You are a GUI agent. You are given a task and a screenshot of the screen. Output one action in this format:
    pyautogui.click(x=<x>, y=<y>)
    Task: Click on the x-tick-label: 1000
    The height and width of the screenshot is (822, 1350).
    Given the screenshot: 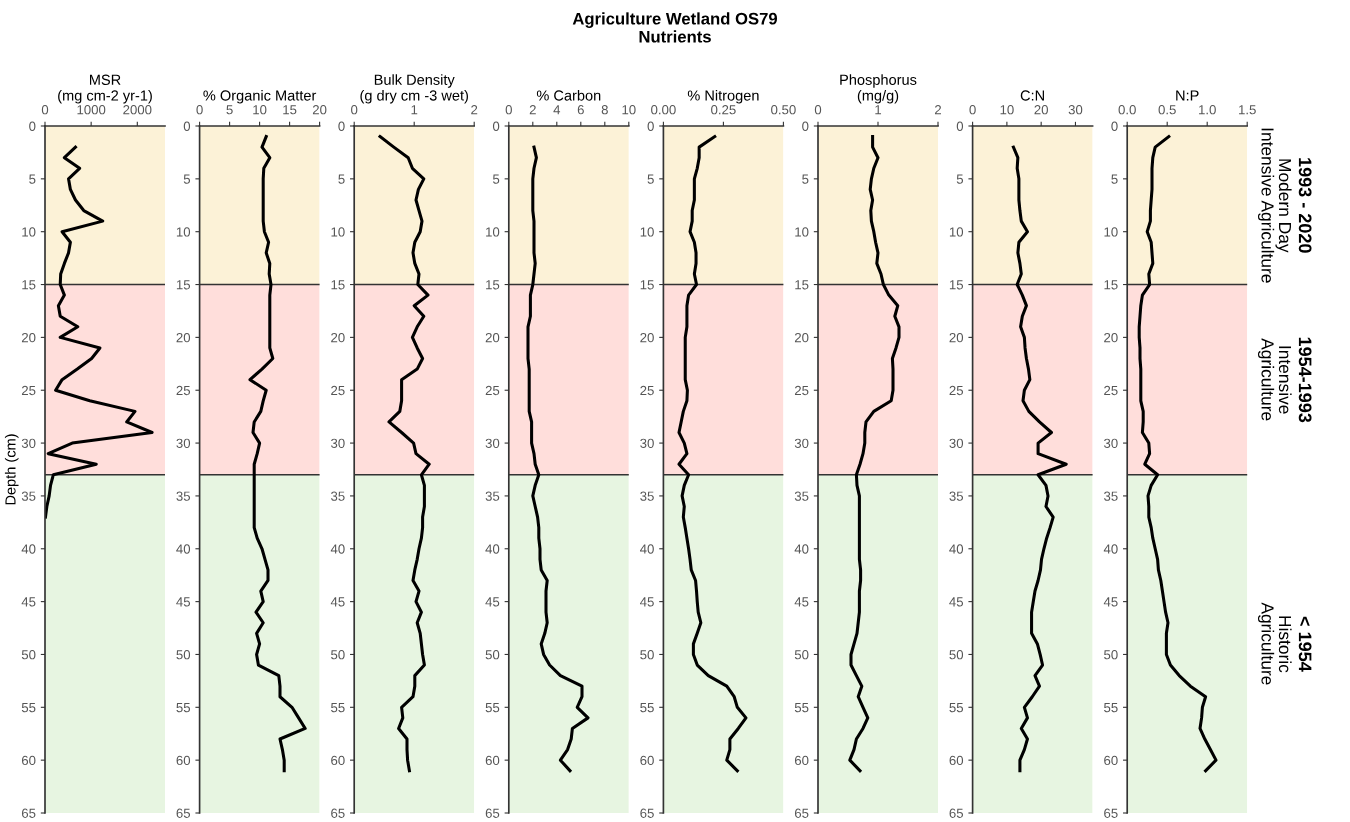 What is the action you would take?
    pyautogui.click(x=91, y=110)
    